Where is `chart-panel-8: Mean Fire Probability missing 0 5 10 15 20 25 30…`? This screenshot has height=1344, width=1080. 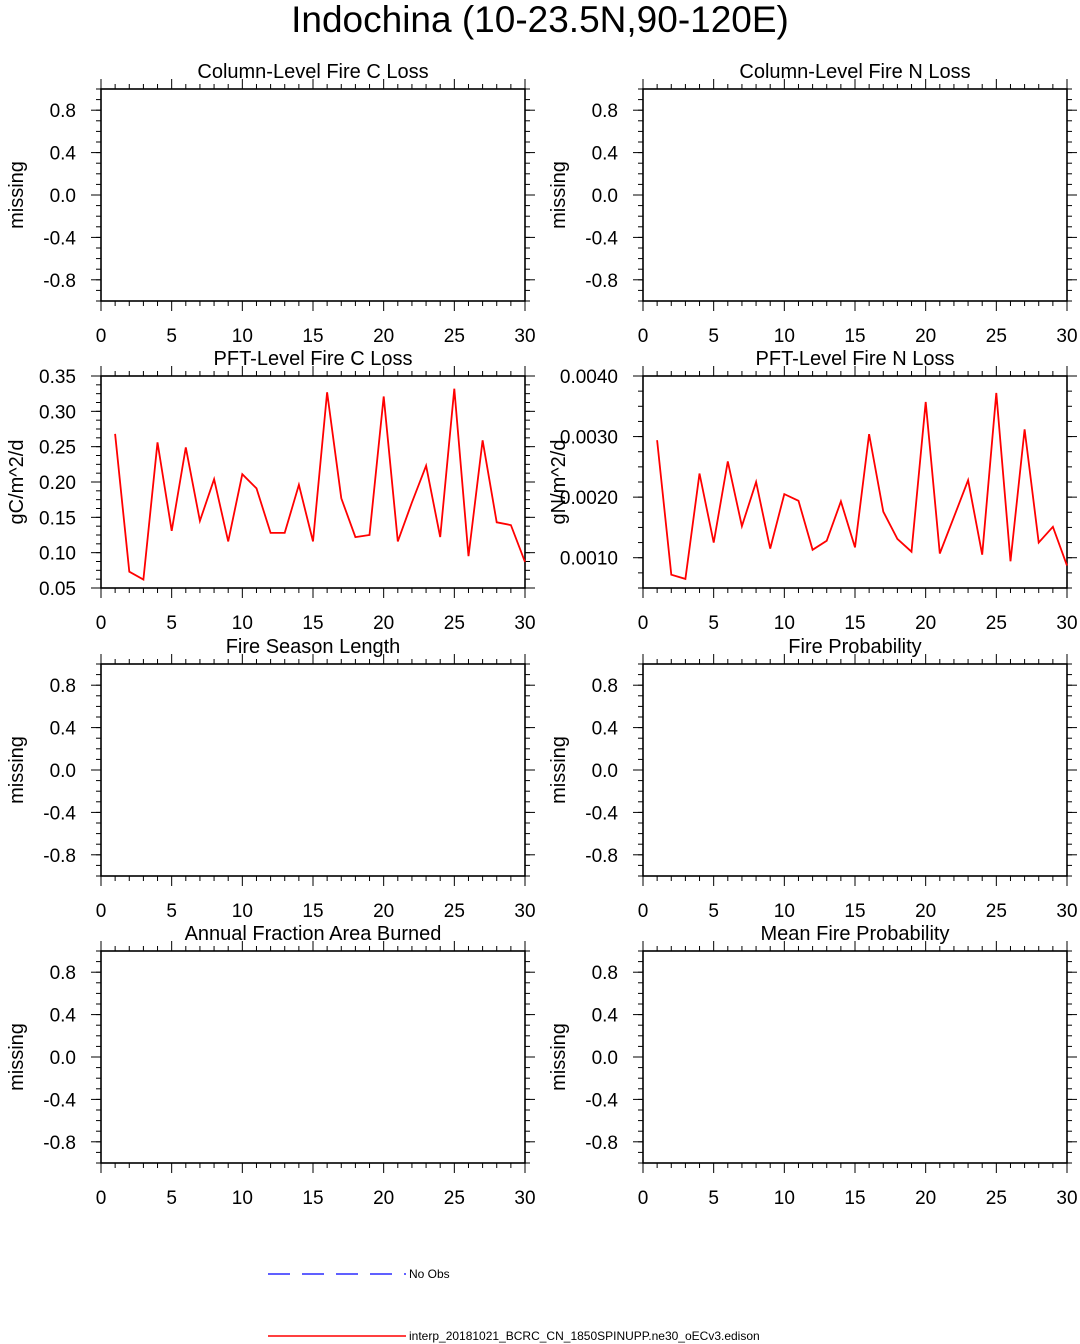
chart-panel-8: Mean Fire Probability missing 0 5 10 15 20 25 30… is located at coordinates (813, 1066).